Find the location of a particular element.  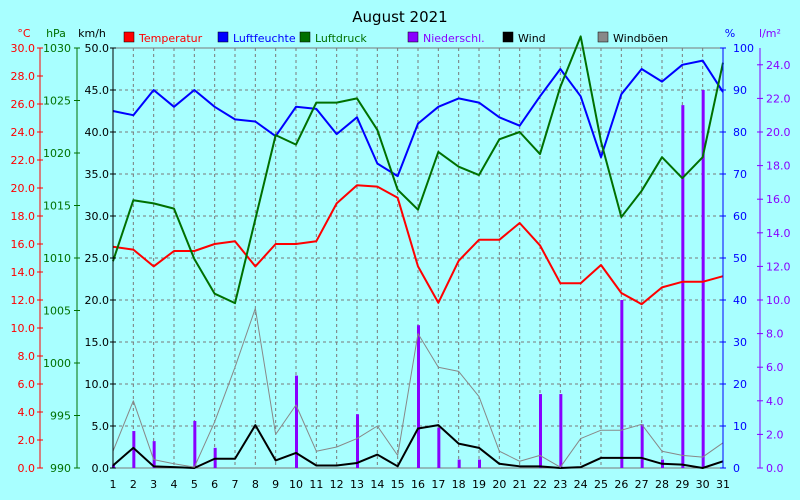

wind-unit-label: km/h is located at coordinates (92, 33).